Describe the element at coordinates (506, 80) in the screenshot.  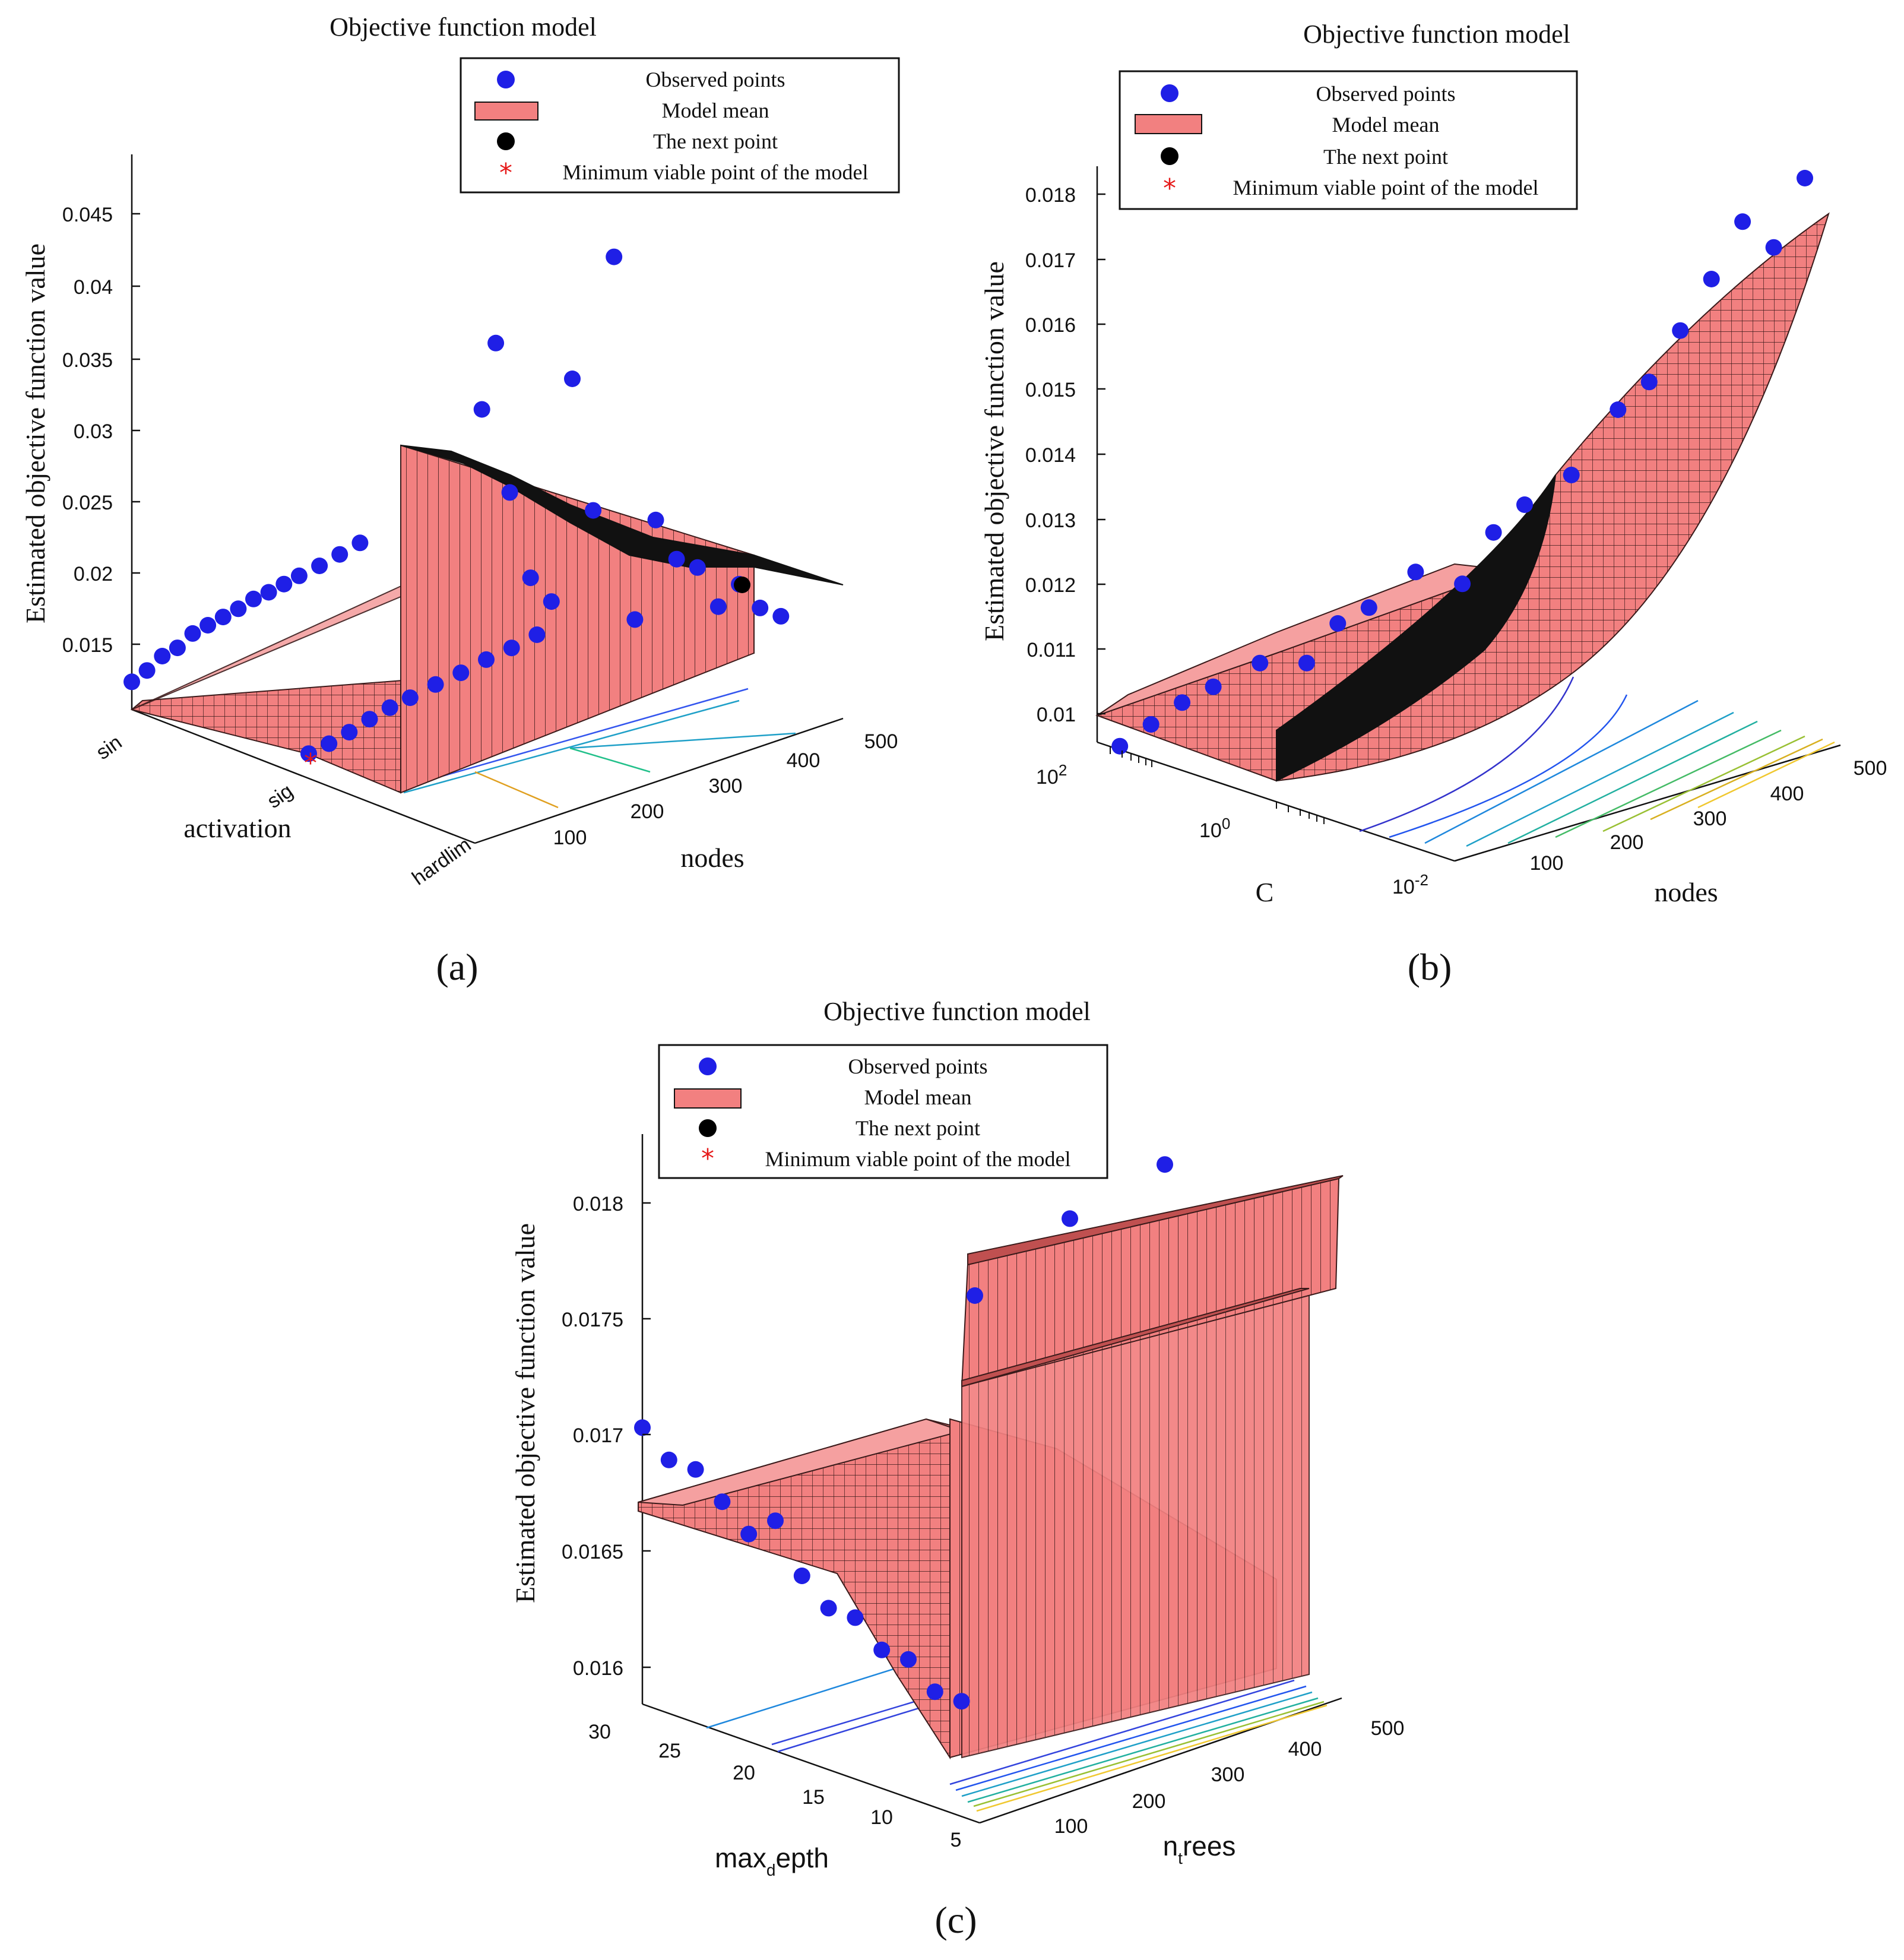
I see `legend-observed-icon` at that location.